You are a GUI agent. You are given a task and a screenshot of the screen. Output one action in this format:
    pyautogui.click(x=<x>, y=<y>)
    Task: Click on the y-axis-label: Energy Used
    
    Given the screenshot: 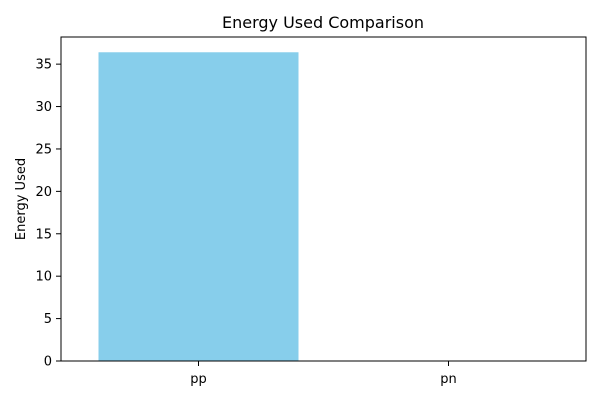 What is the action you would take?
    pyautogui.click(x=21, y=199)
    